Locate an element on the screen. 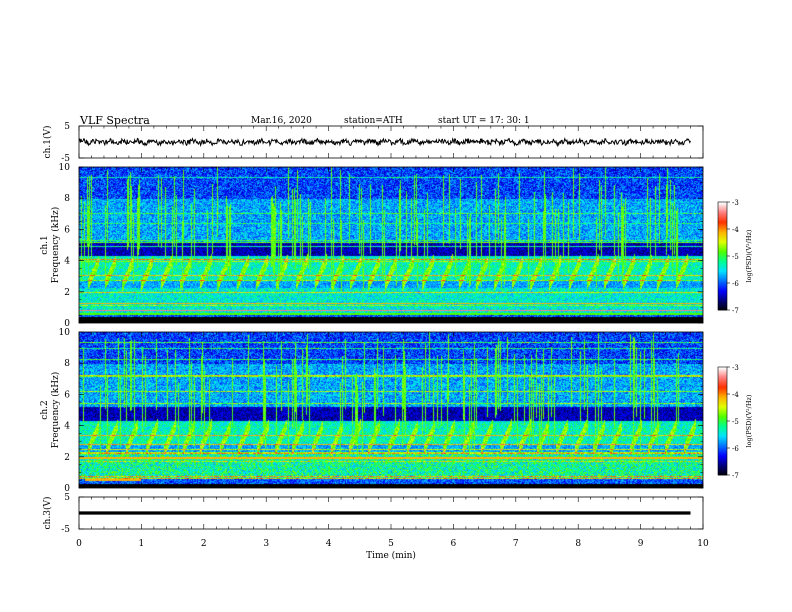 The height and width of the screenshot is (612, 792). x-tick-label: 0 is located at coordinates (79, 544).